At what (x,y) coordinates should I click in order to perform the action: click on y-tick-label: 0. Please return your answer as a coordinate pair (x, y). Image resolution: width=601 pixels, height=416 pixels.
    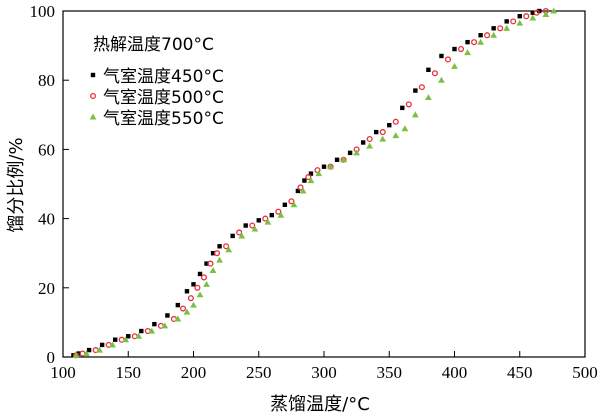
    Looking at the image, I should click on (51, 357).